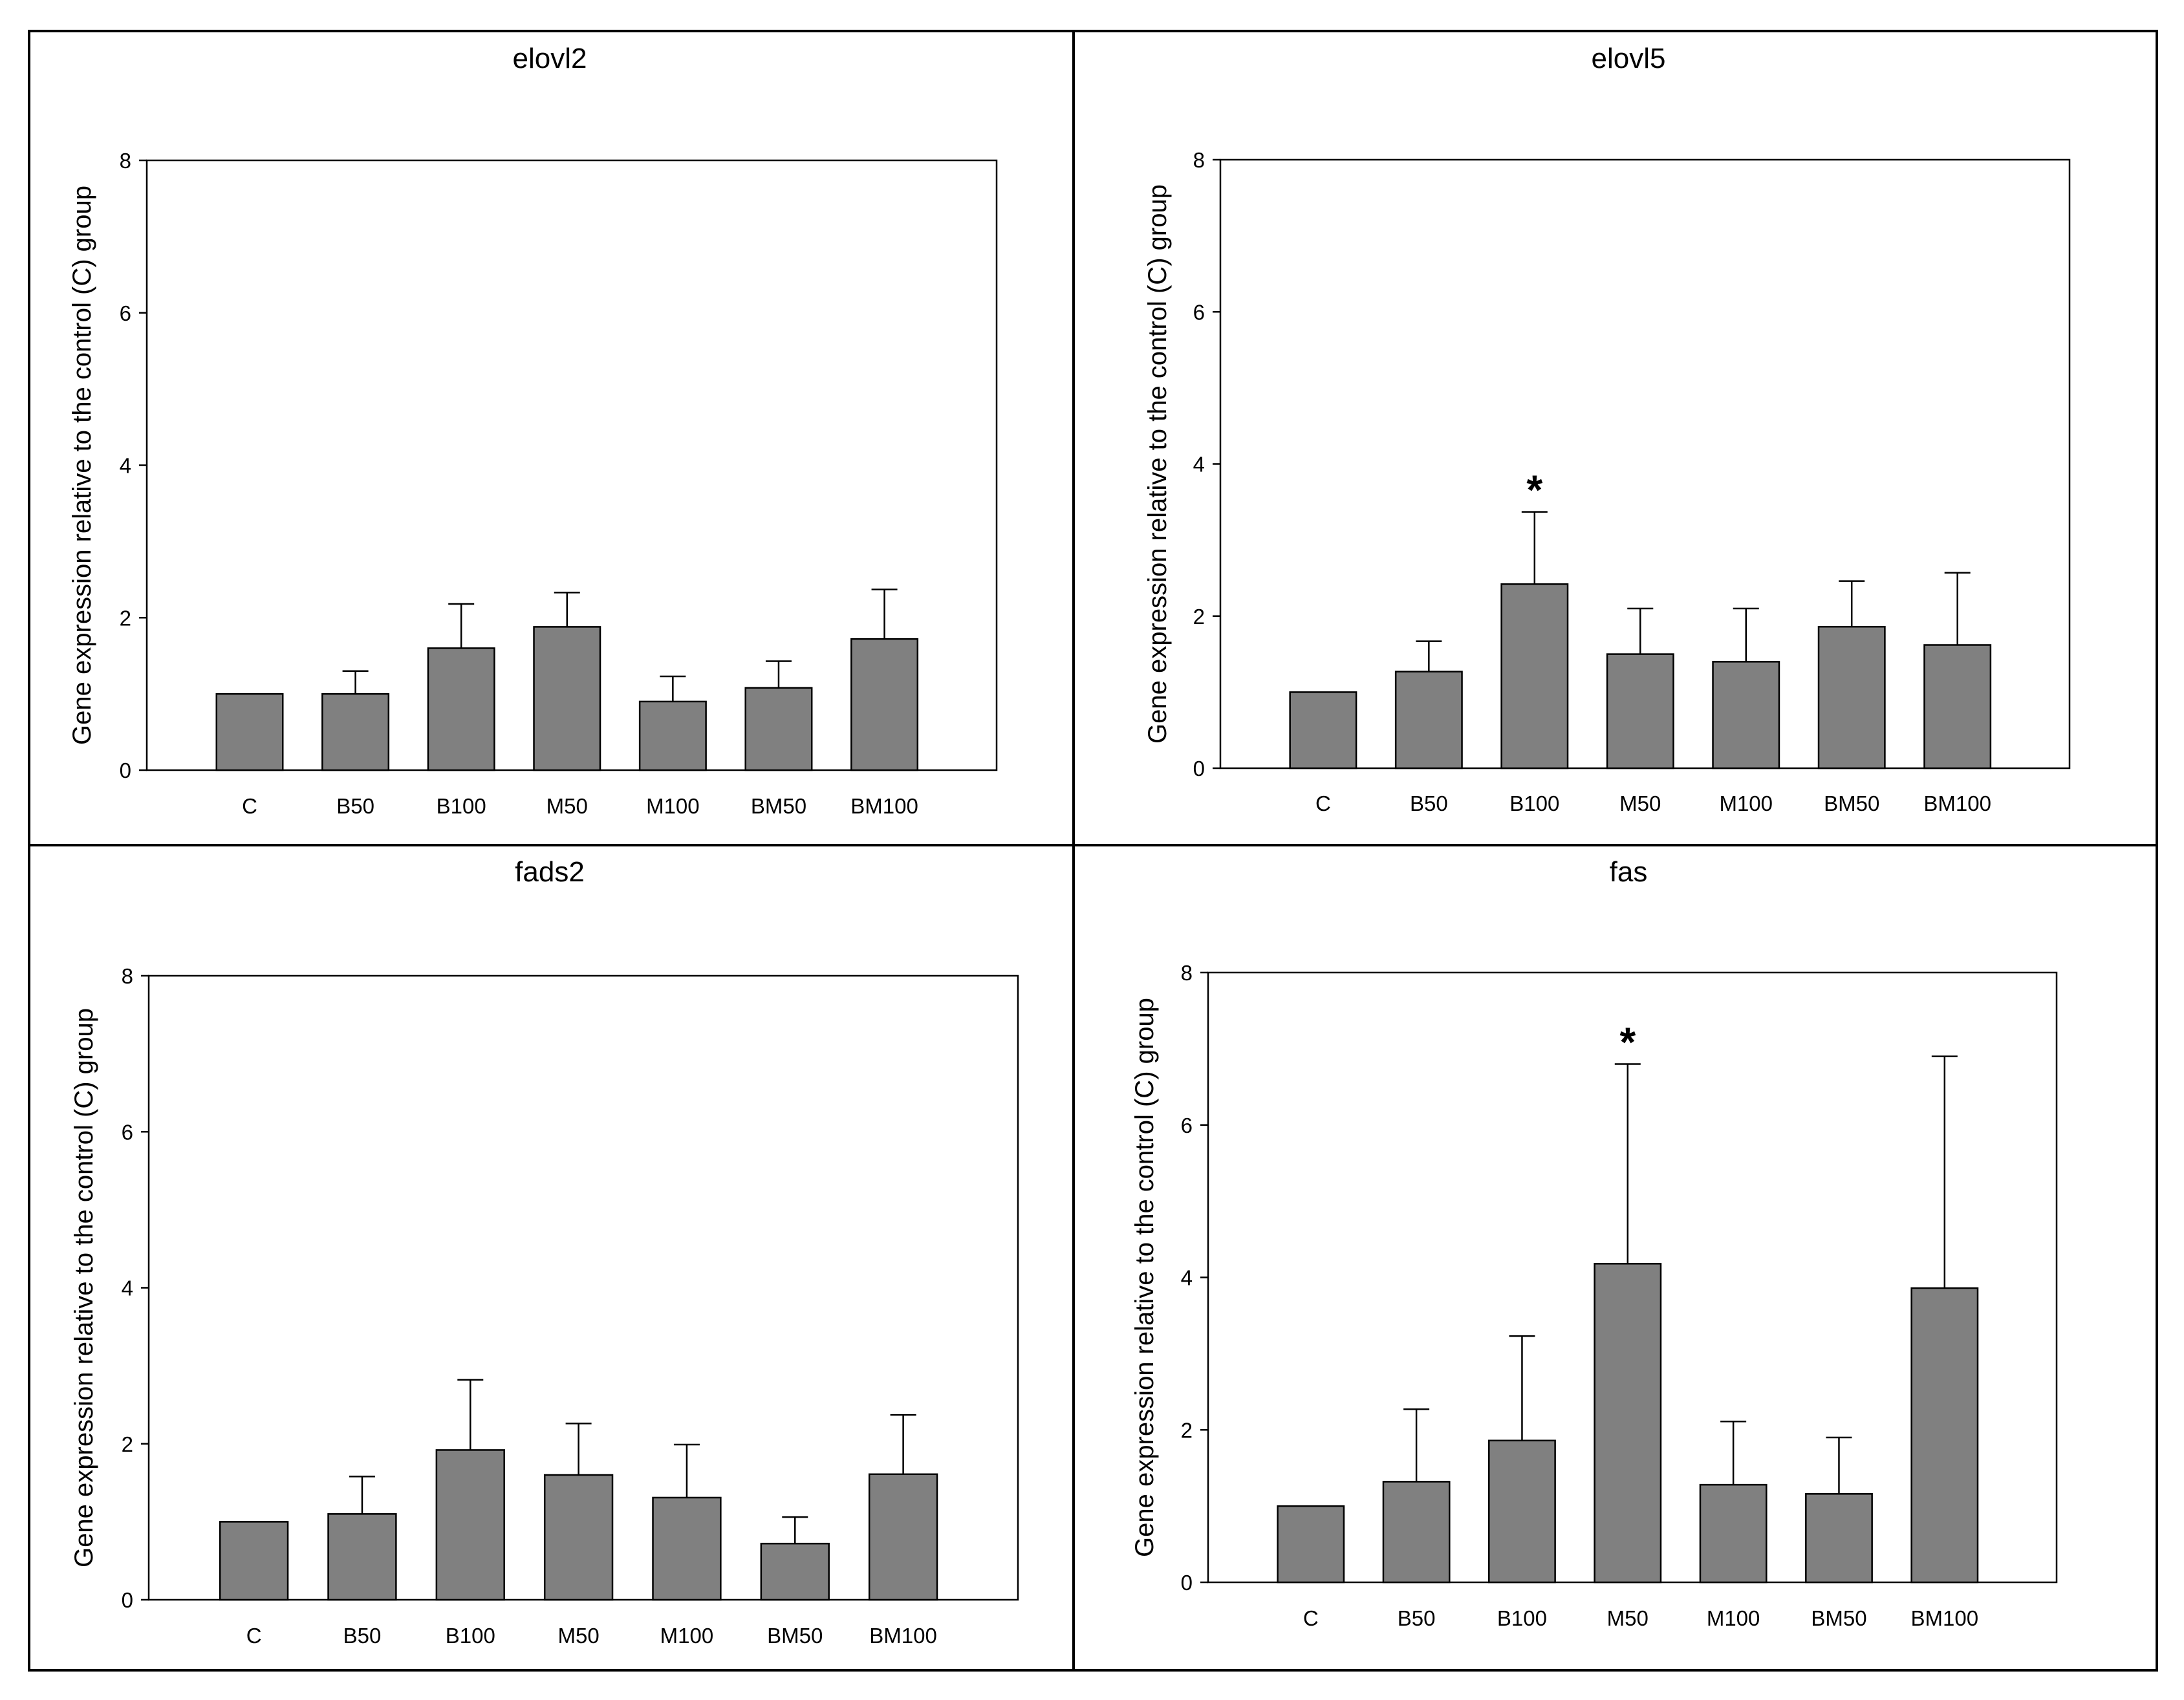 The image size is (2184, 1700). I want to click on chart-title: elovl5, so click(1629, 58).